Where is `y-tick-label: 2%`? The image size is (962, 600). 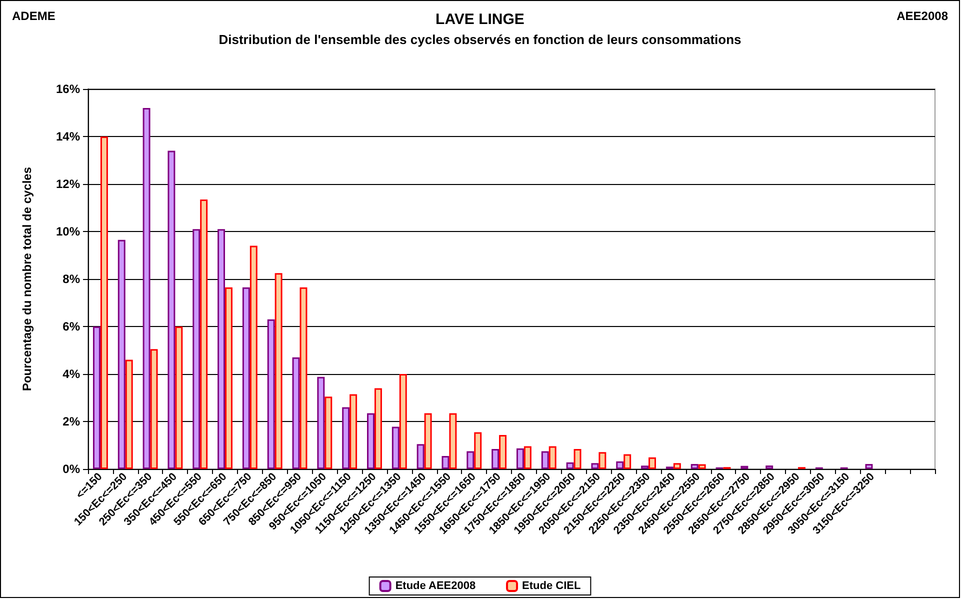
y-tick-label: 2% is located at coordinates (71, 421).